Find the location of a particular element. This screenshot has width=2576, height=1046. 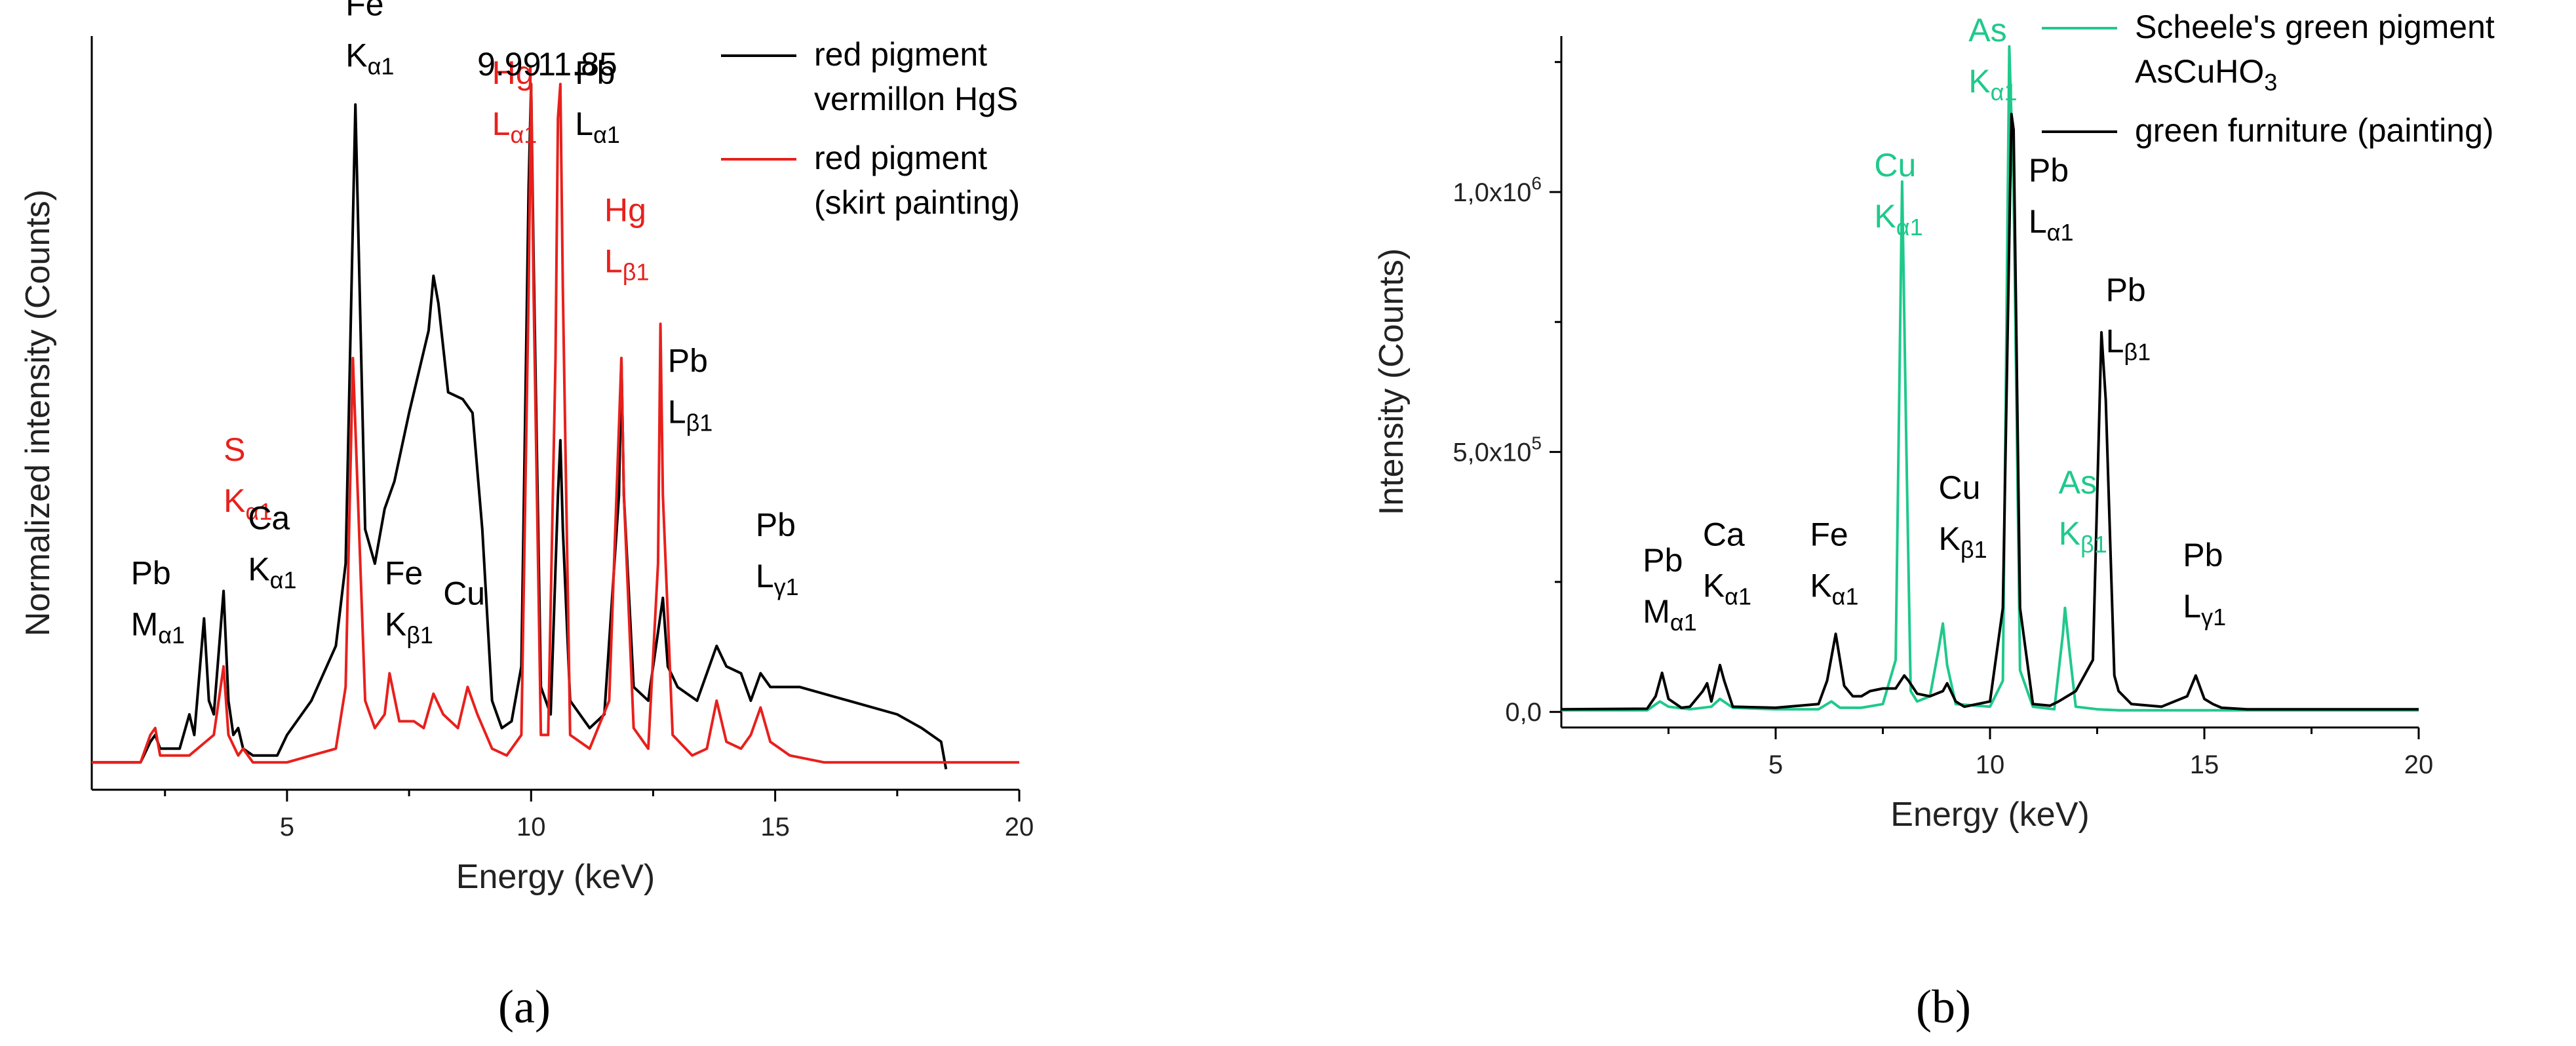

y-axis-label: Intensity (Counts) is located at coordinates (1392, 382).